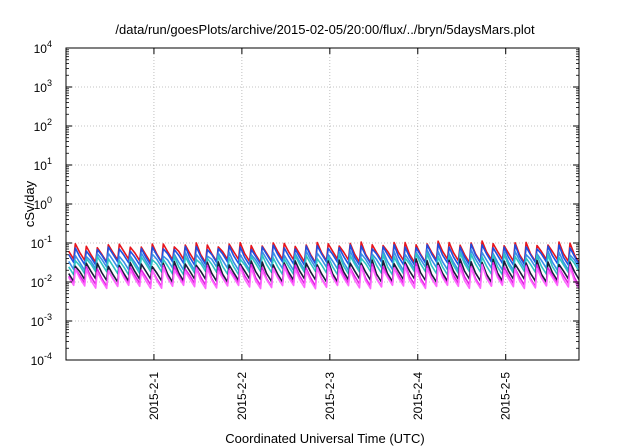 The height and width of the screenshot is (448, 640). Describe the element at coordinates (418, 396) in the screenshot. I see `x-tick-label: 2015-2-4` at that location.